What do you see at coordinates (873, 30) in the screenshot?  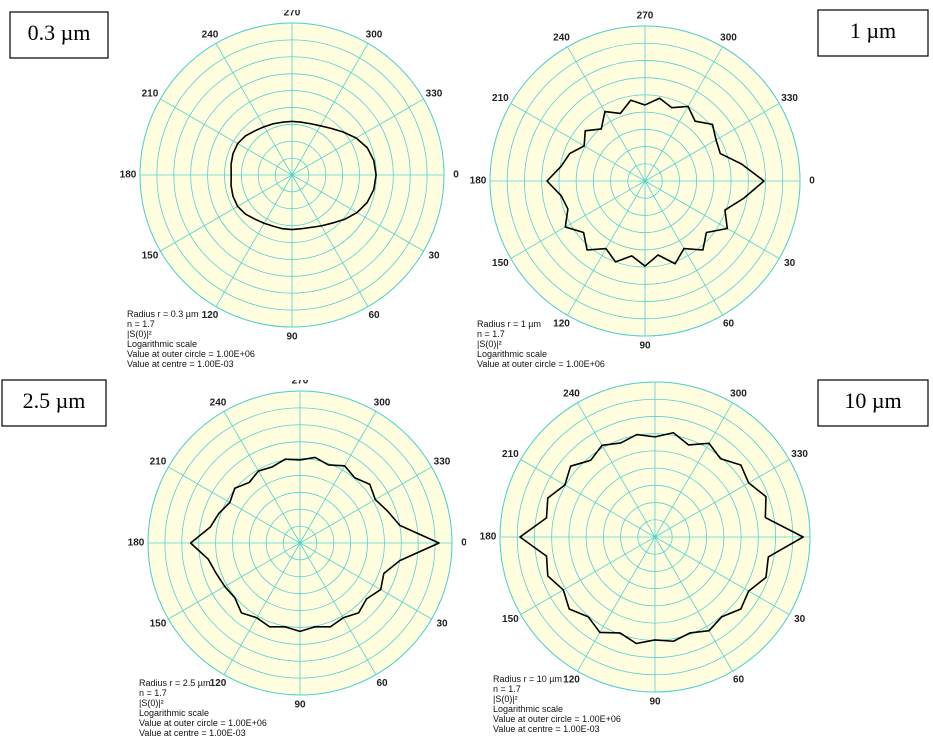 I see `panel-label: 1 µm` at bounding box center [873, 30].